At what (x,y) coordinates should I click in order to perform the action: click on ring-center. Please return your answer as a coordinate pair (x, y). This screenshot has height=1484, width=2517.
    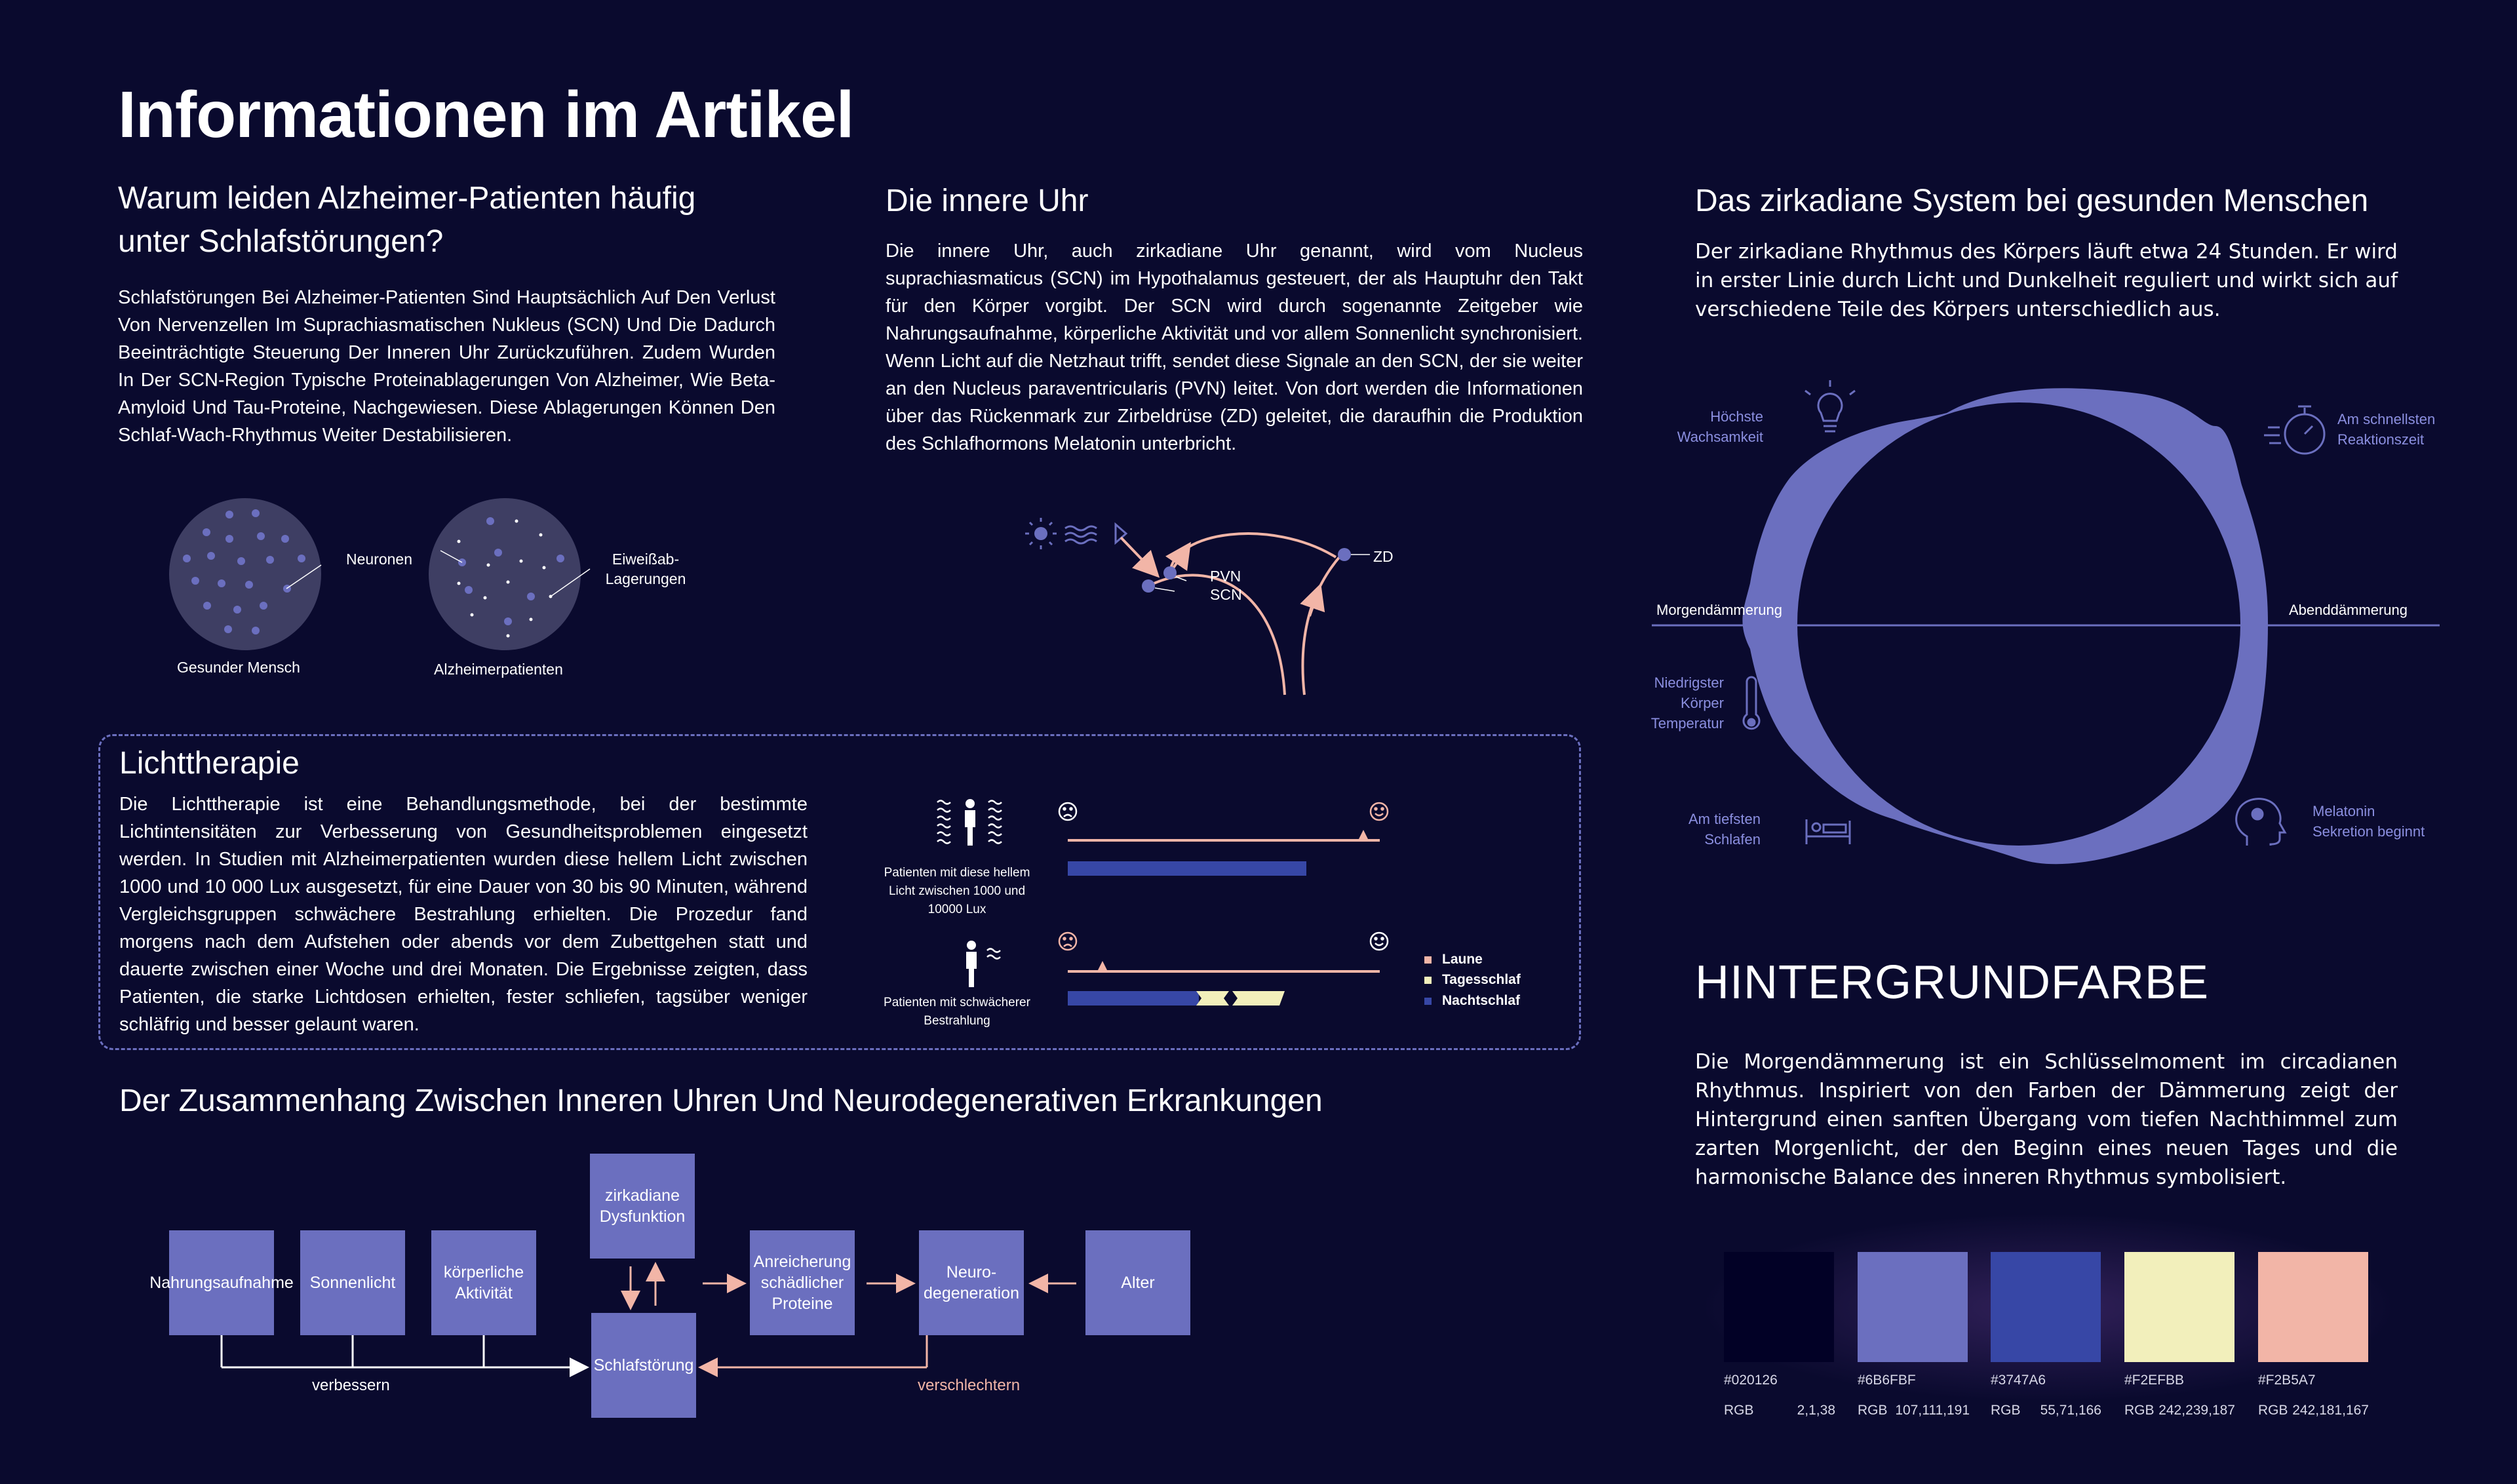
    Looking at the image, I should click on (2018, 624).